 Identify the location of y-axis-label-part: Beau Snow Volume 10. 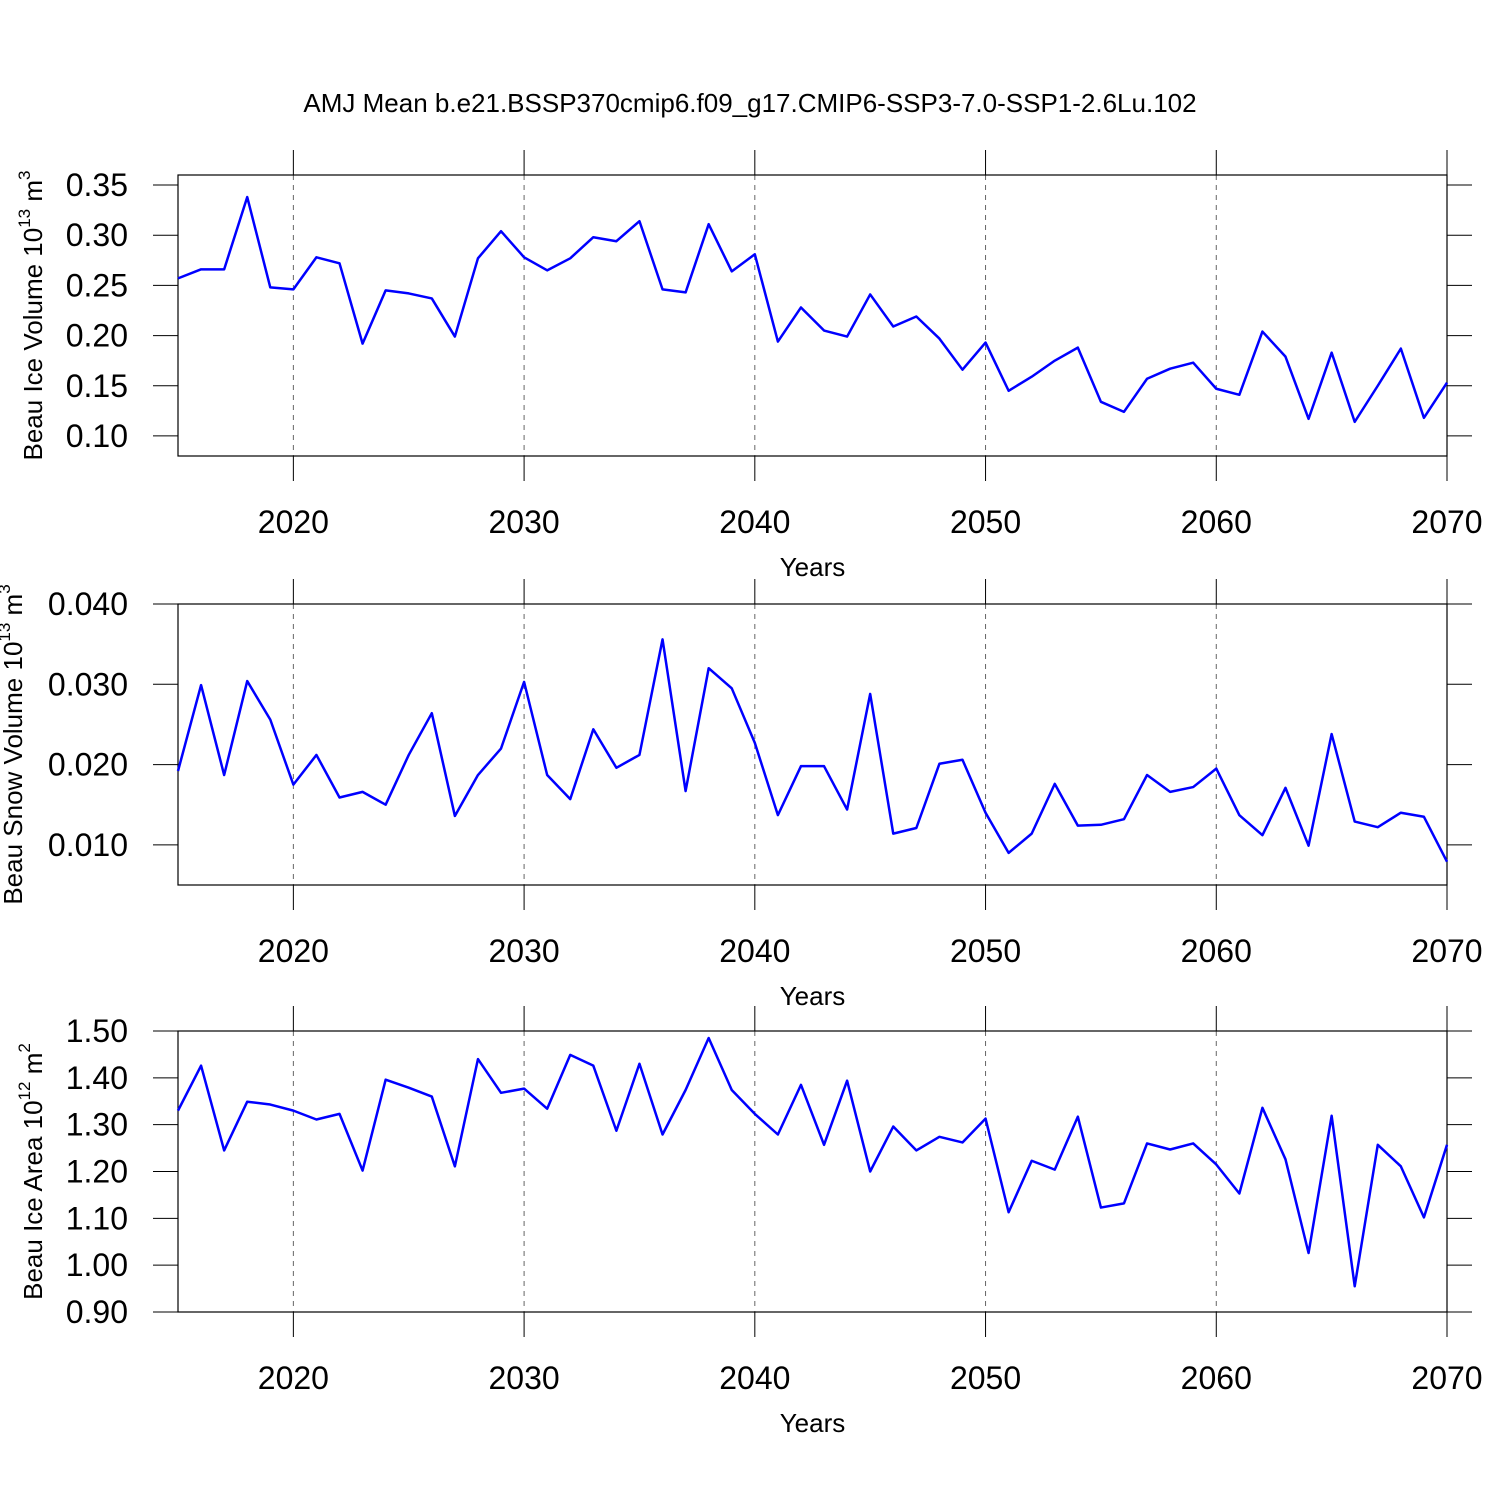
(14, 773).